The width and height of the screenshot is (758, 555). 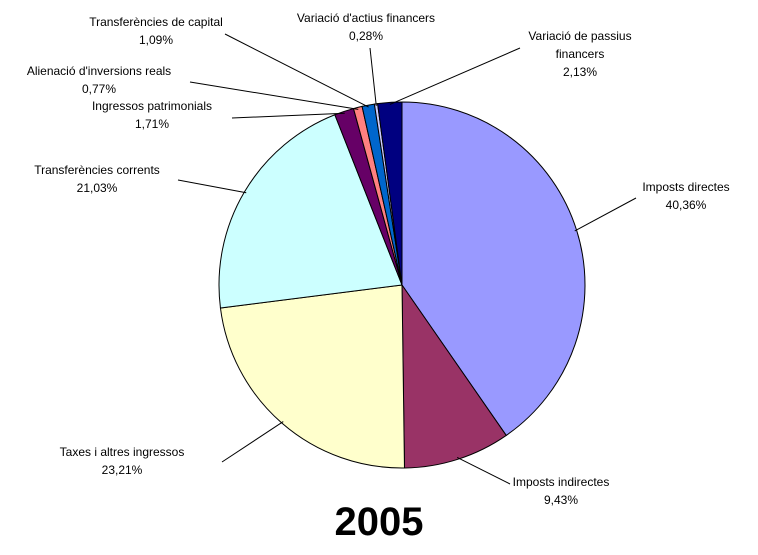 I want to click on slice-label: Taxes i altres ingressos, so click(x=122, y=452).